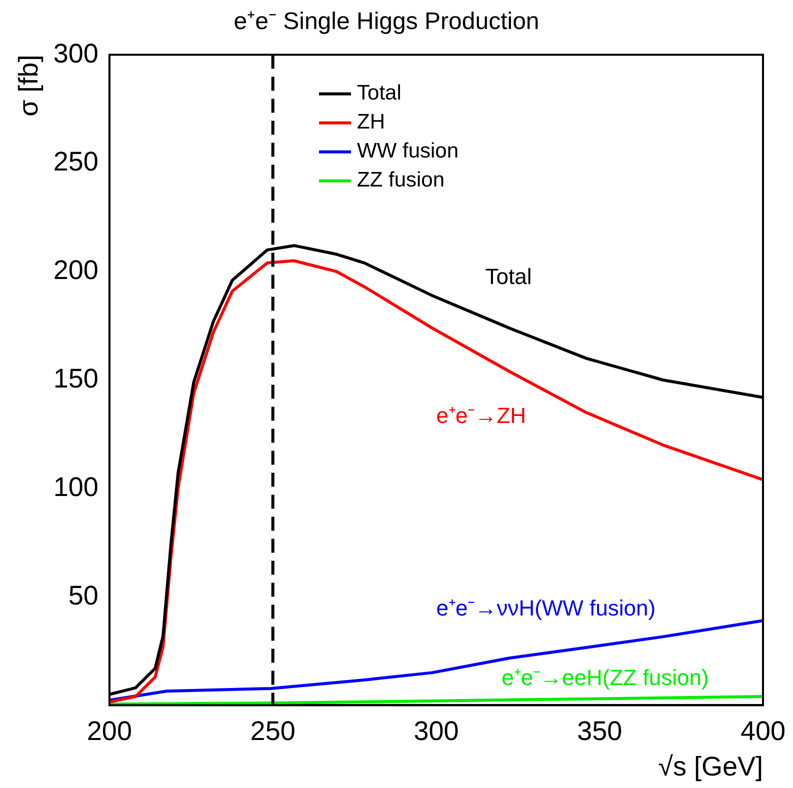 Image resolution: width=793 pixels, height=788 pixels. What do you see at coordinates (371, 122) in the screenshot?
I see `legend-label: ZH` at bounding box center [371, 122].